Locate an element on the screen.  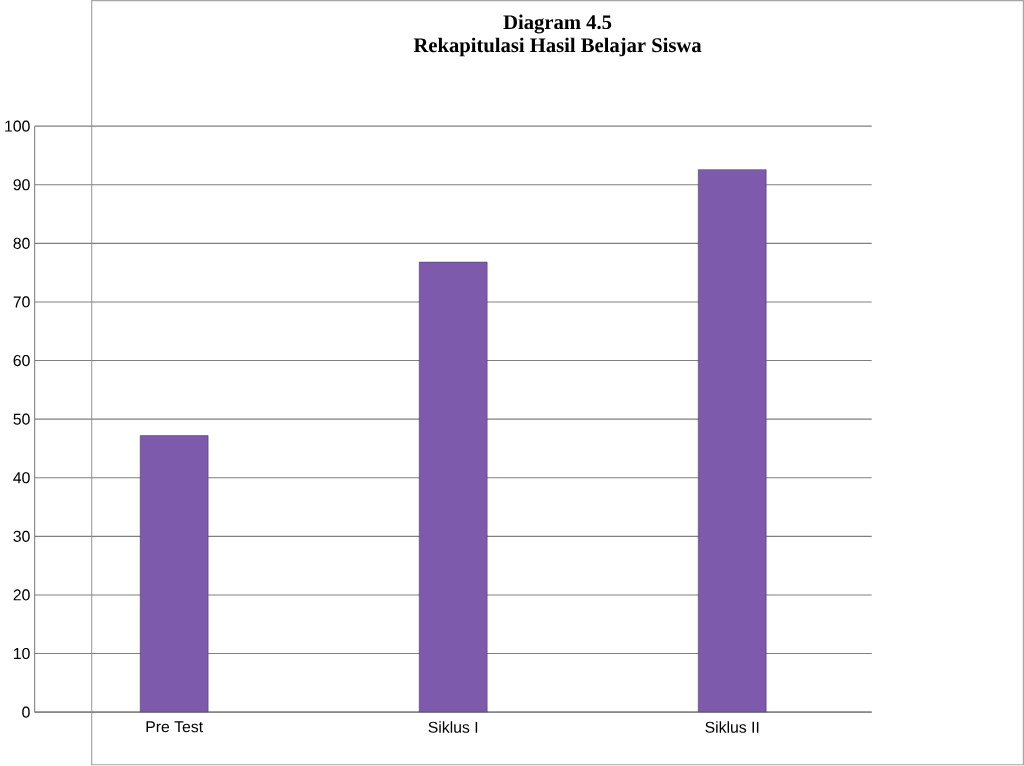
chart-title: Diagram 4.5 is located at coordinates (557, 24).